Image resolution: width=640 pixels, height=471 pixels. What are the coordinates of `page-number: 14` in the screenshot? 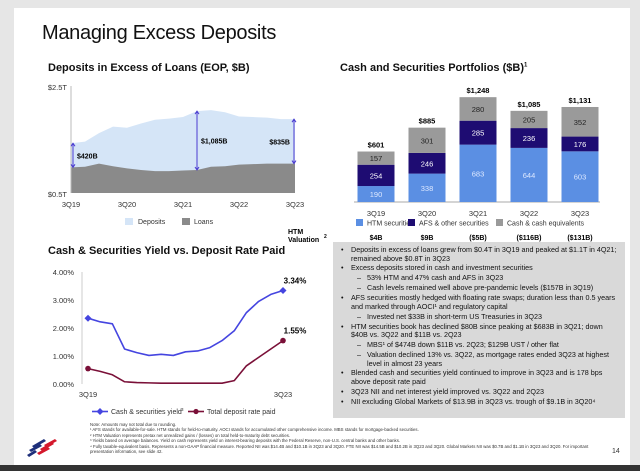 It's located at (616, 451).